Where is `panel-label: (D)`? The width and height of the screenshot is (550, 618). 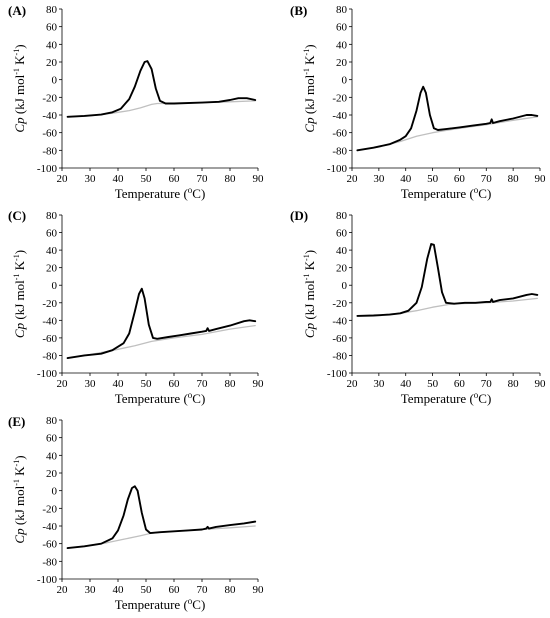 panel-label: (D) is located at coordinates (299, 215).